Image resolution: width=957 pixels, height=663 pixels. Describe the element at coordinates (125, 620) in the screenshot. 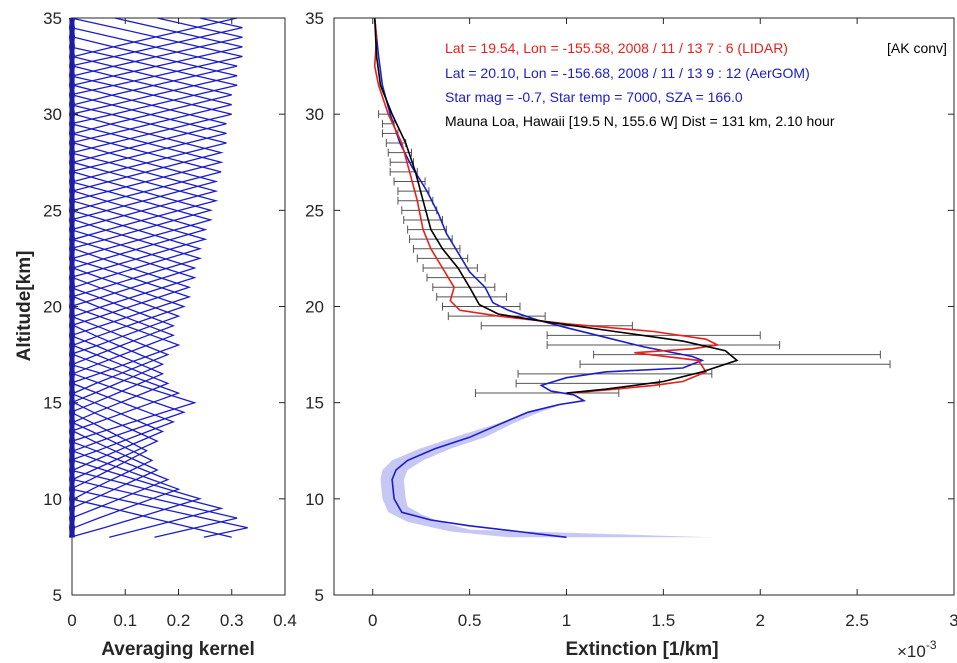

I see `left-xtick-label: 0.1` at that location.